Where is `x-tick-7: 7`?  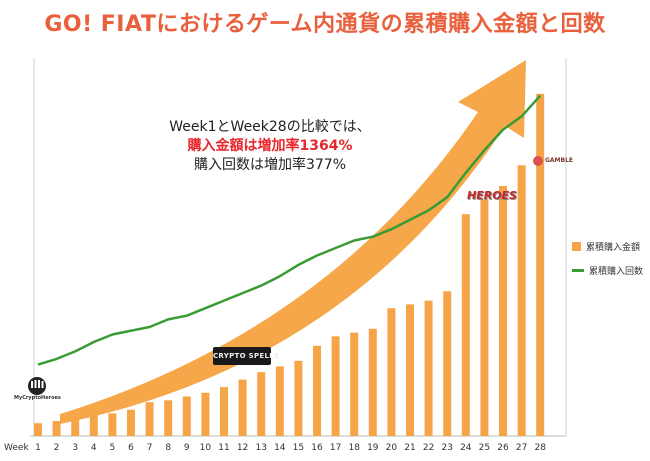 x-tick-7: 7 is located at coordinates (150, 448).